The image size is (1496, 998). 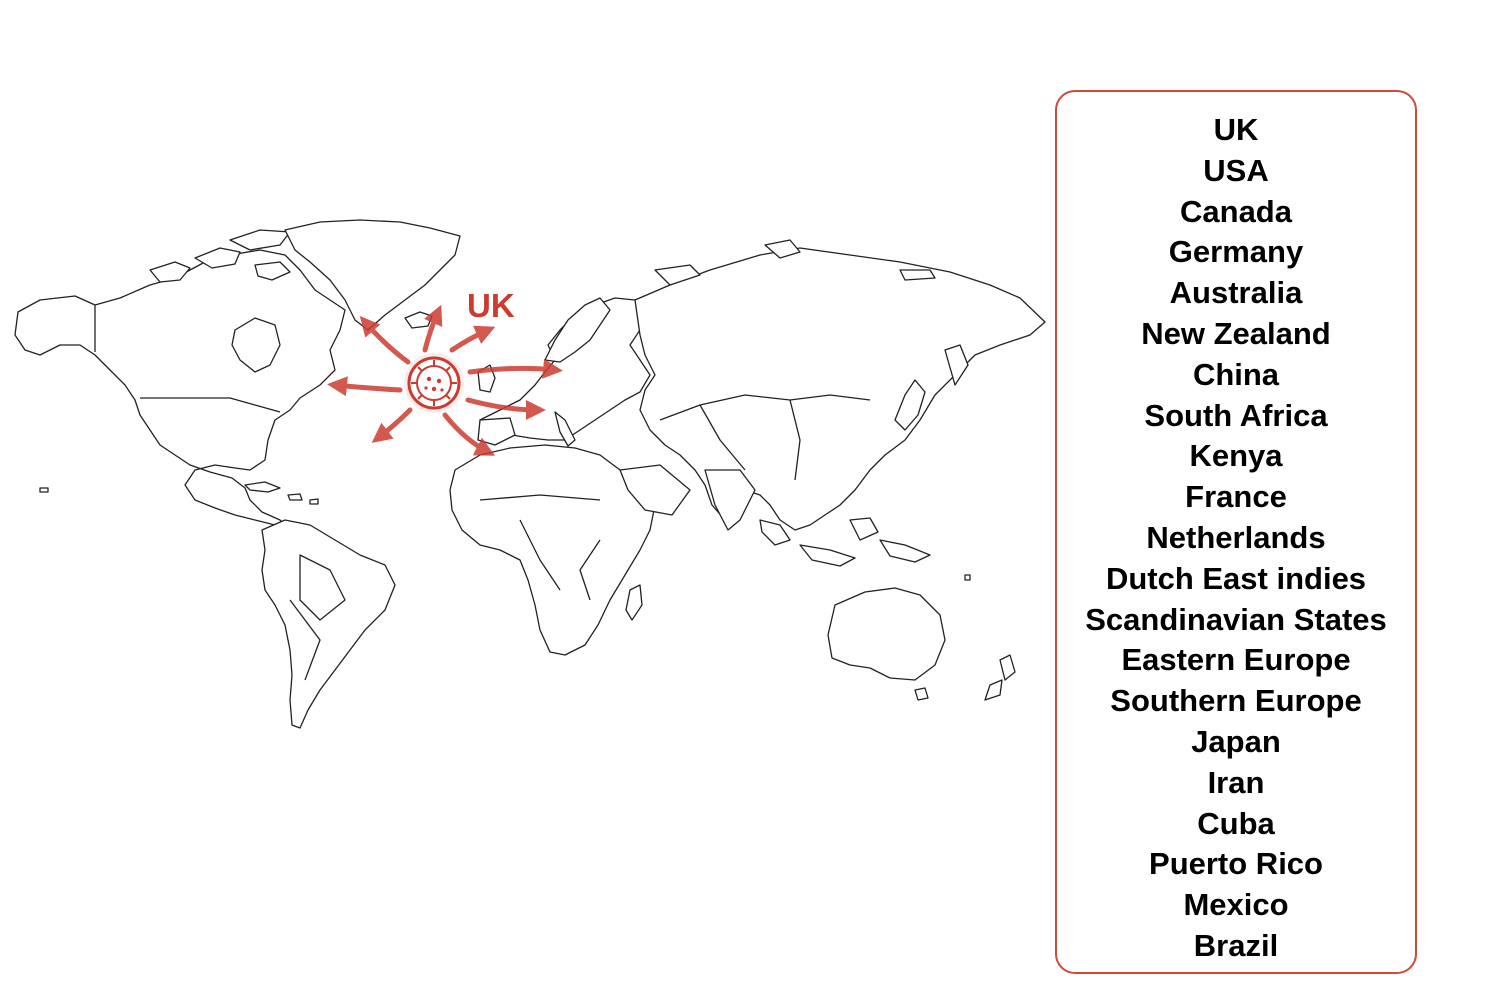 What do you see at coordinates (1236, 578) in the screenshot?
I see `list-item: Dutch East indies` at bounding box center [1236, 578].